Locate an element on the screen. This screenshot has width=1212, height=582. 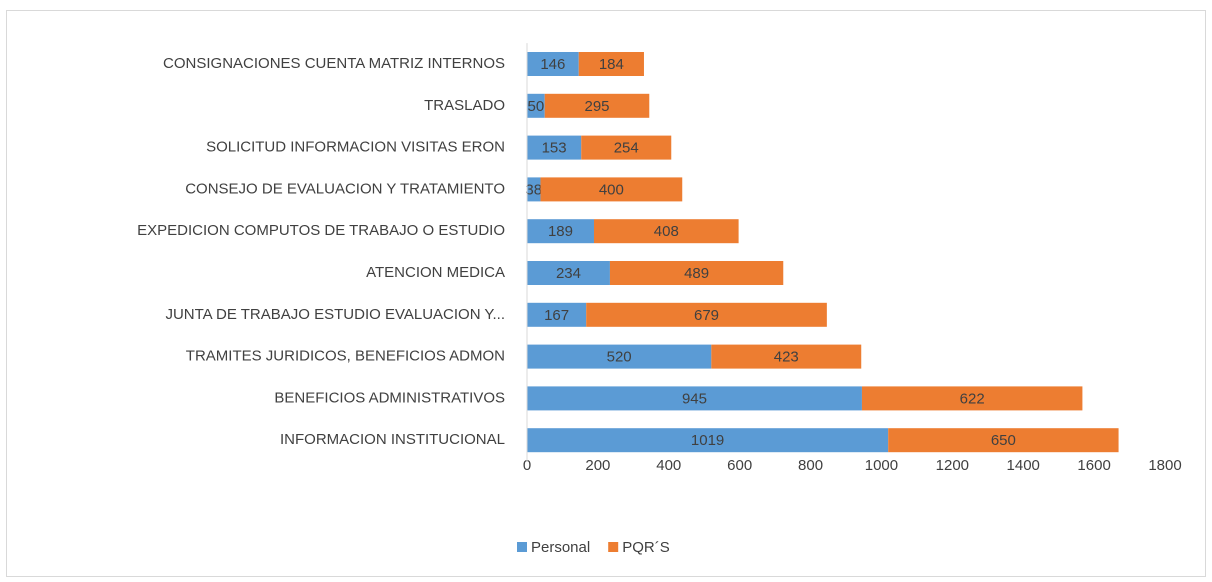
value-label: 189 is located at coordinates (560, 231).